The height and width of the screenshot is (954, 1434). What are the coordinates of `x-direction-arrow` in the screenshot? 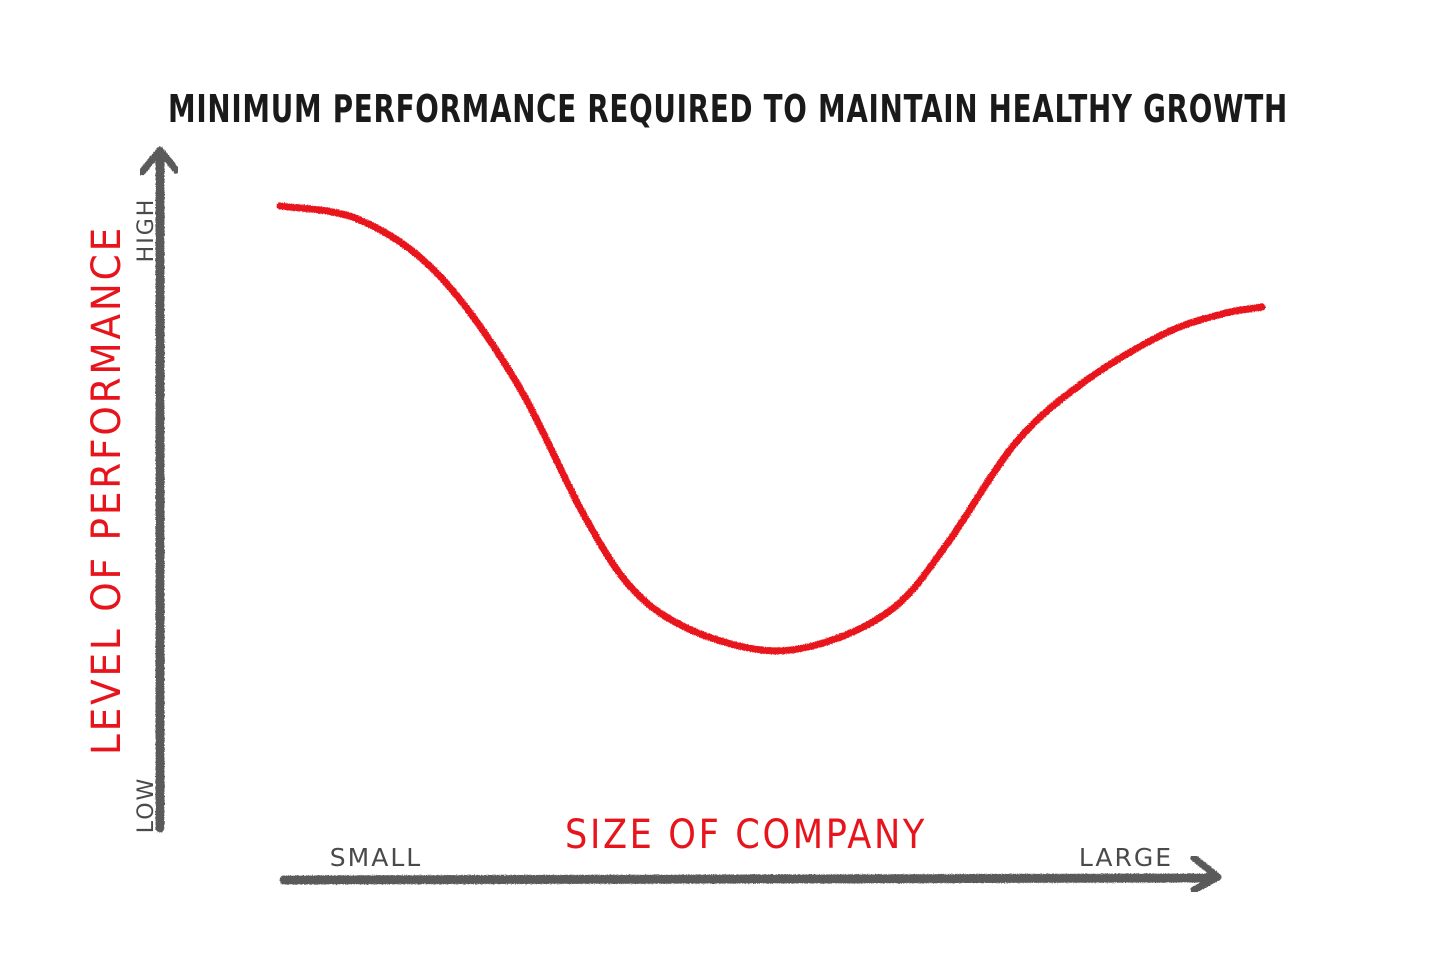 It's located at (750, 874).